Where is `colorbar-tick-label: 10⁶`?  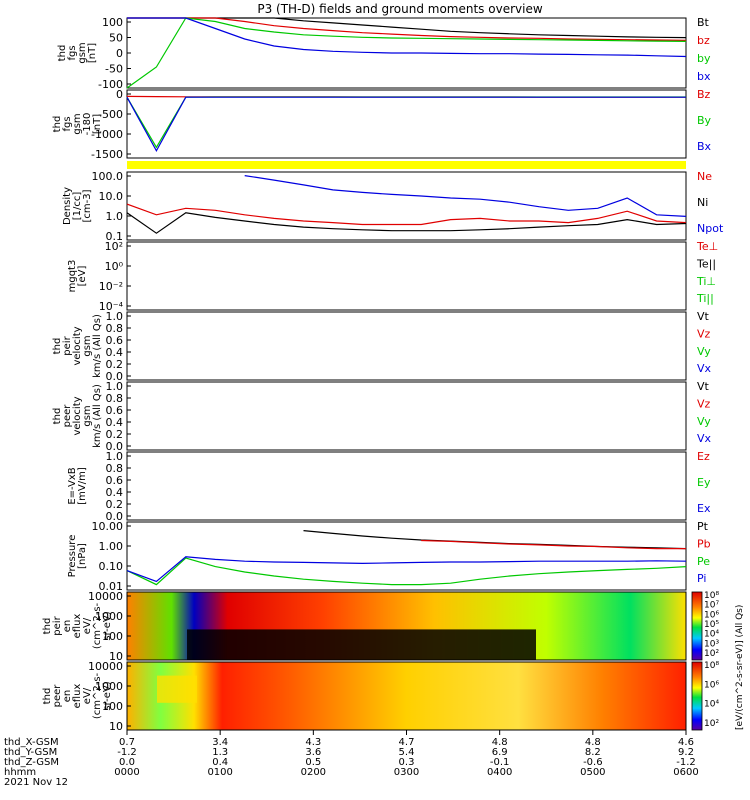
colorbar-tick-label: 10⁶ is located at coordinates (711, 615).